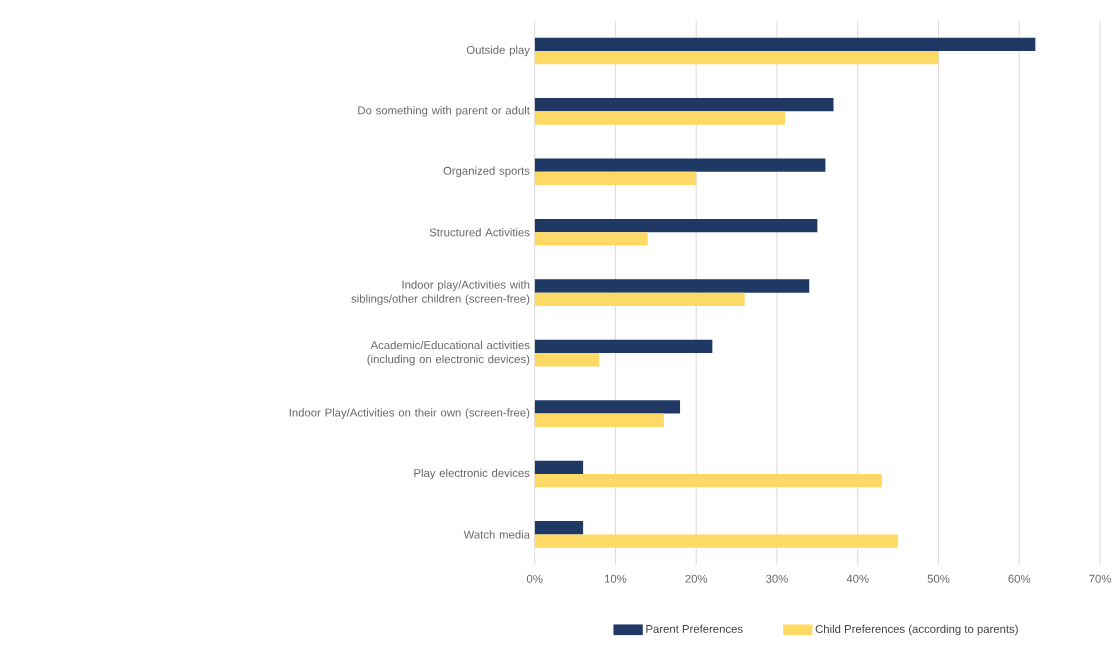 This screenshot has height=647, width=1120. I want to click on y-tick-label: Outside play, so click(498, 51).